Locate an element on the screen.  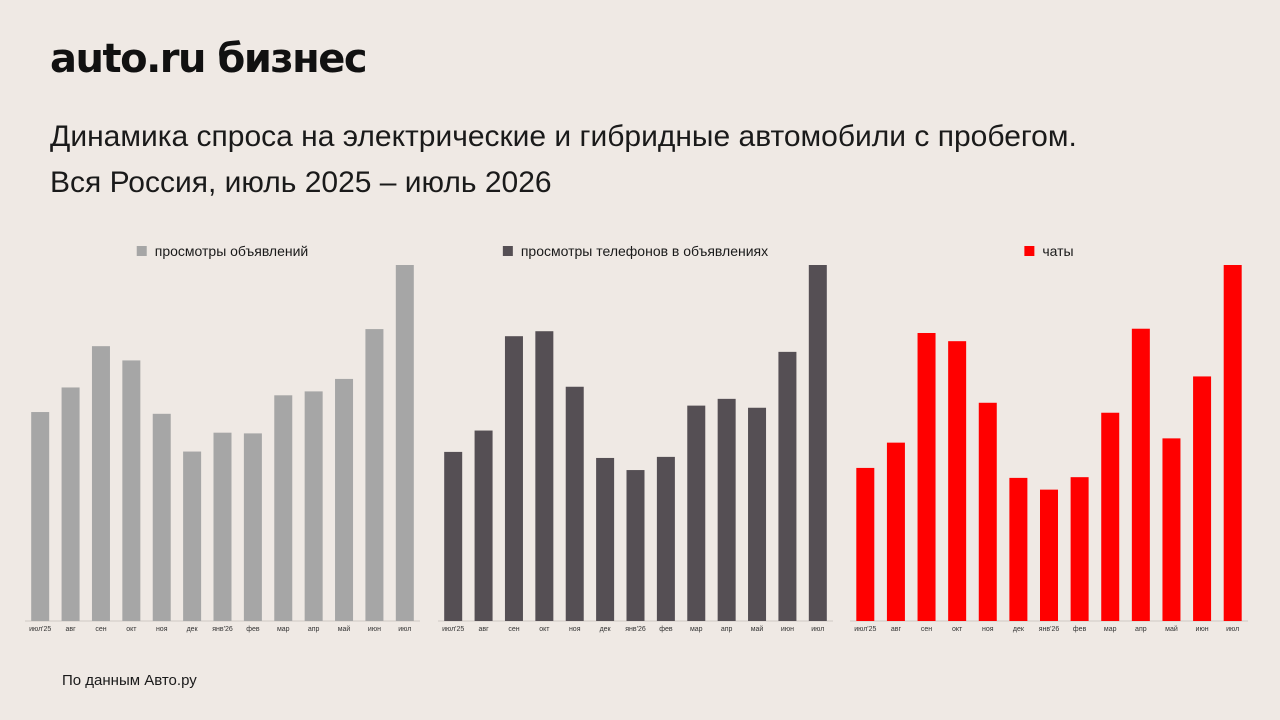
brand-logo: auto.ru бизнес is located at coordinates (209, 59).